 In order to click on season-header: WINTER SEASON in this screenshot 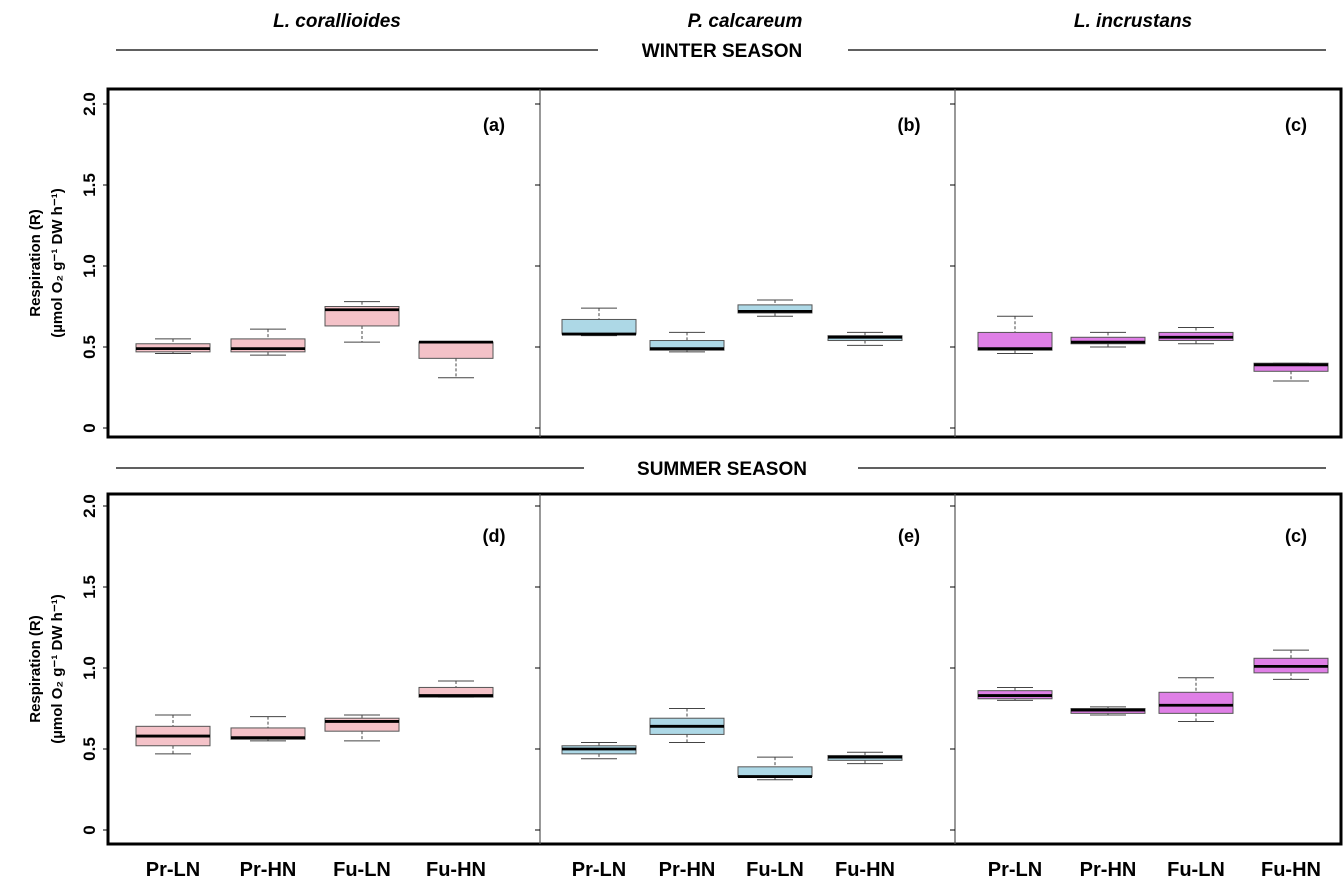, I will do `click(722, 51)`.